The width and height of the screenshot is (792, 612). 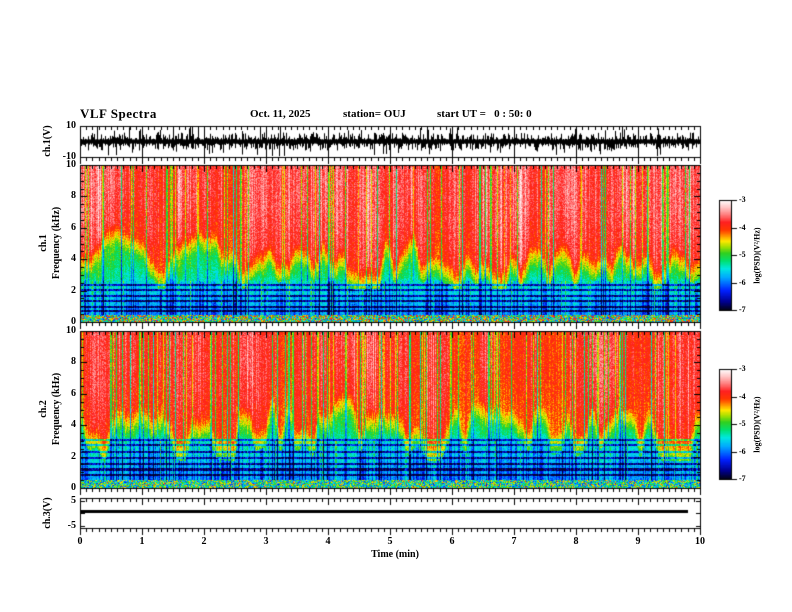 What do you see at coordinates (71, 525) in the screenshot?
I see `ch3-ytick-label: -5` at bounding box center [71, 525].